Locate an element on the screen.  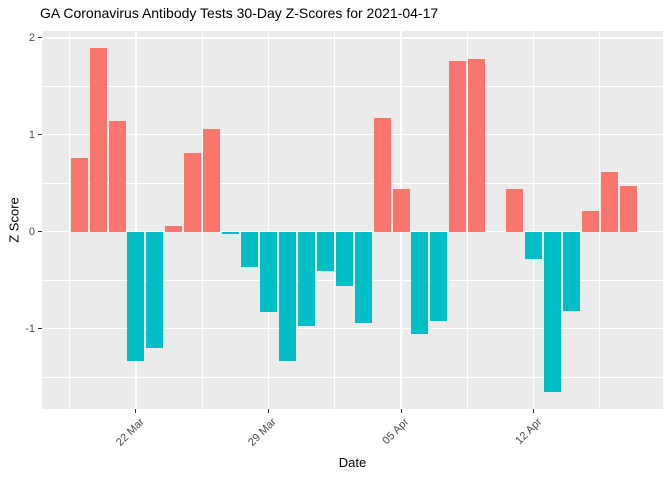
y-axis-tick-label: 1 is located at coordinates (31, 134).